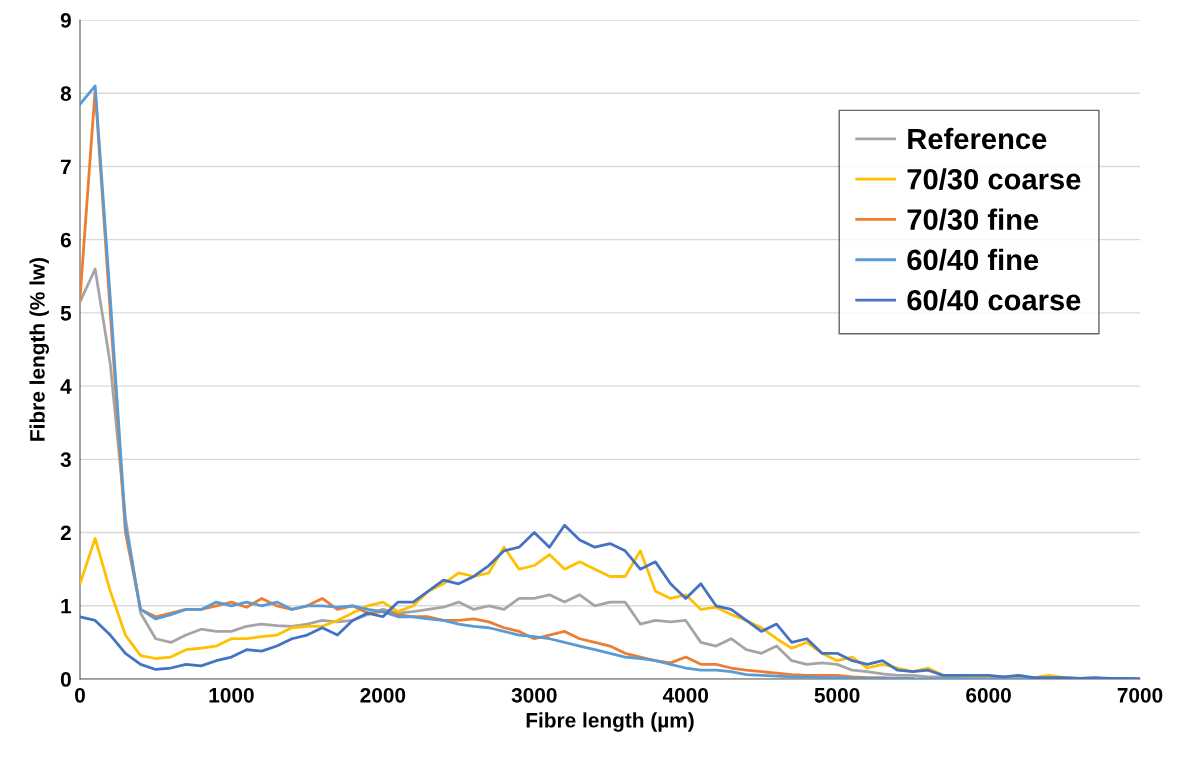 The width and height of the screenshot is (1185, 761). What do you see at coordinates (988, 695) in the screenshot?
I see `x-tick-label: 6000` at bounding box center [988, 695].